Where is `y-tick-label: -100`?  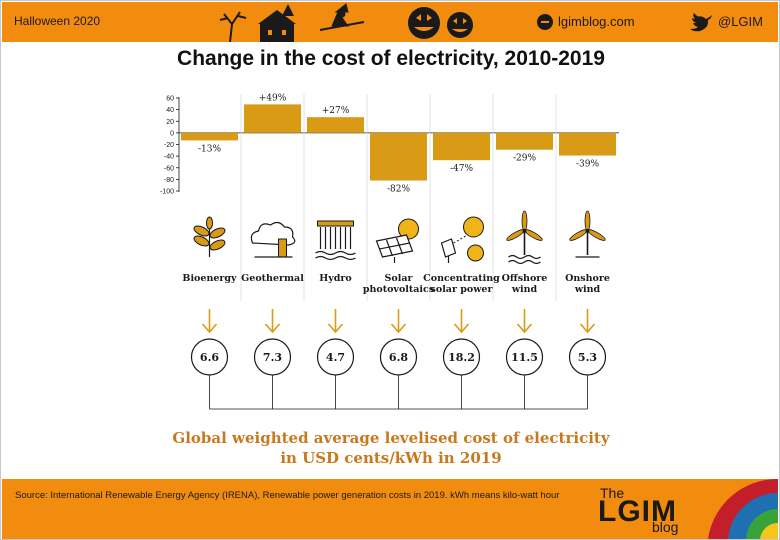 y-tick-label: -100 is located at coordinates (167, 192).